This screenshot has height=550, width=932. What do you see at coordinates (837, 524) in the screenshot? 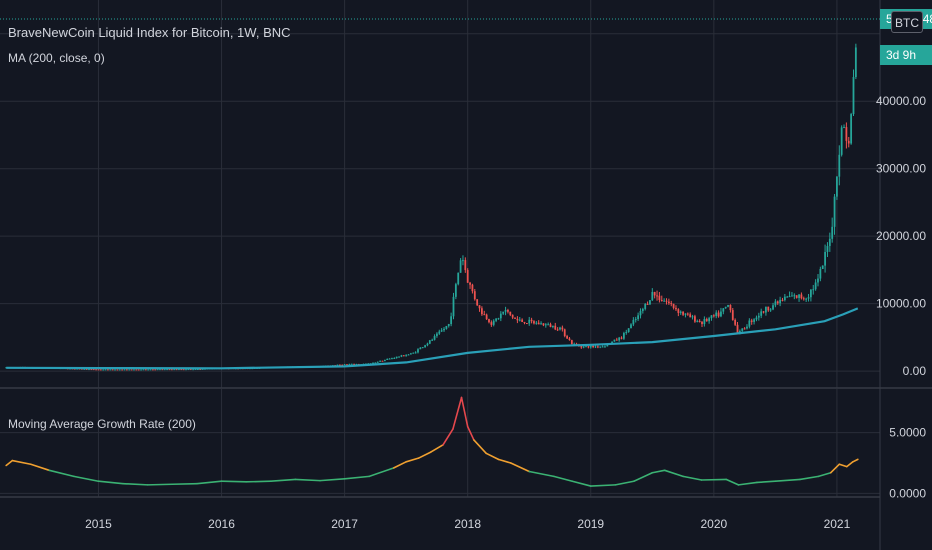
I see `time-tick-label: 2021` at bounding box center [837, 524].